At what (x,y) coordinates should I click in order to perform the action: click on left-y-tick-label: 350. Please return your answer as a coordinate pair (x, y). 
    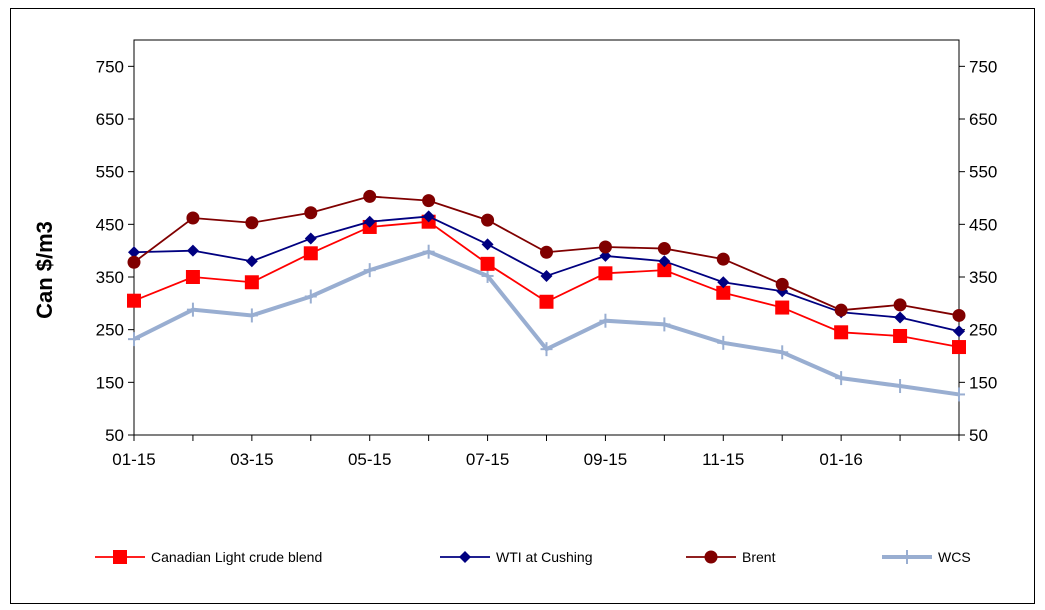
    Looking at the image, I should click on (110, 277).